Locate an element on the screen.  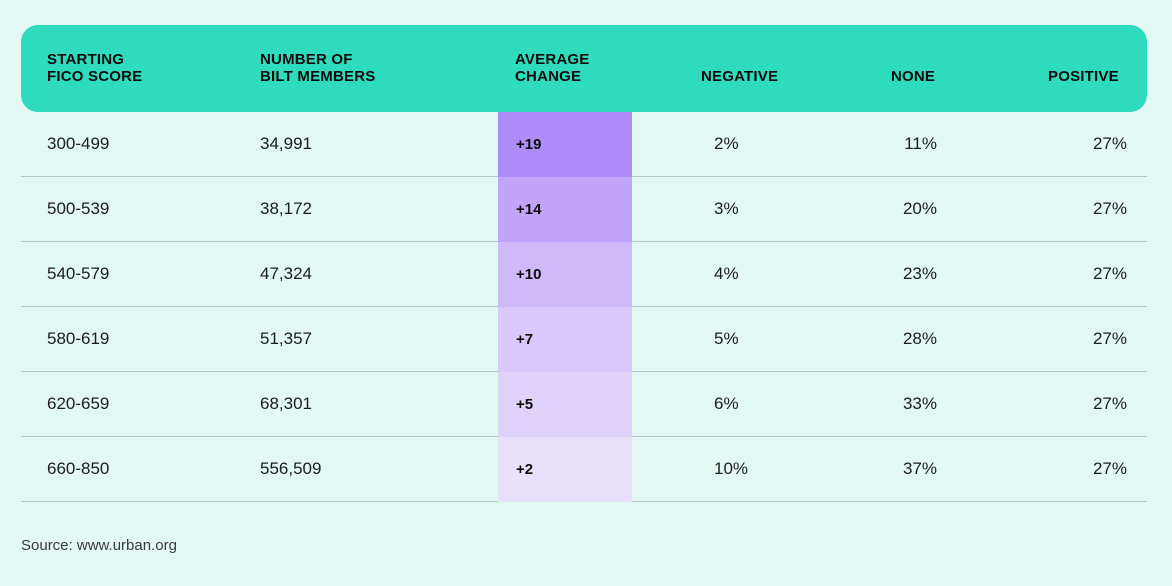
cell-none: 28% is located at coordinates (919, 338).